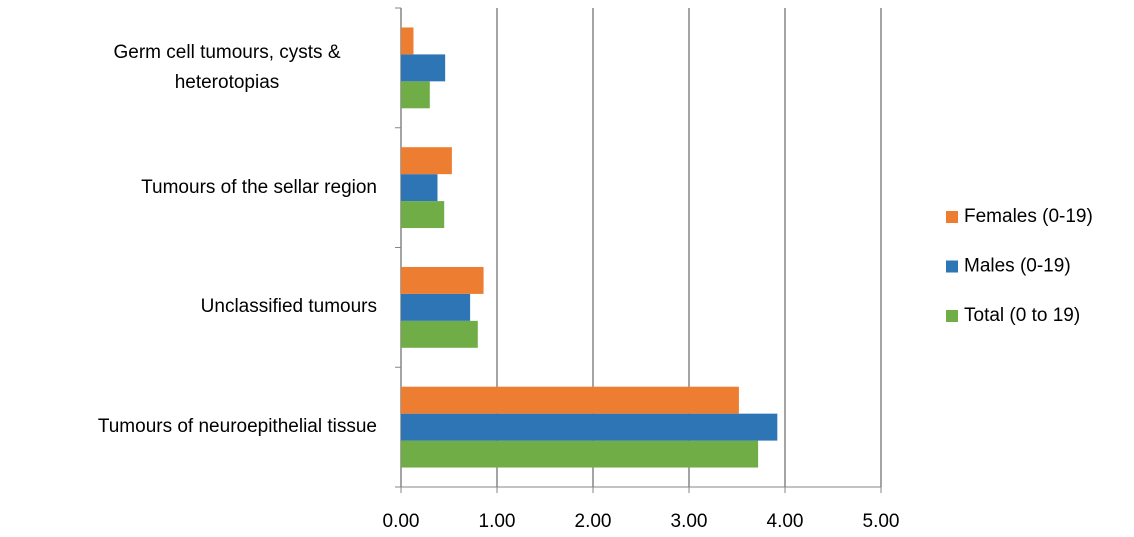  I want to click on legend-label: Total (0 to 19), so click(1022, 315).